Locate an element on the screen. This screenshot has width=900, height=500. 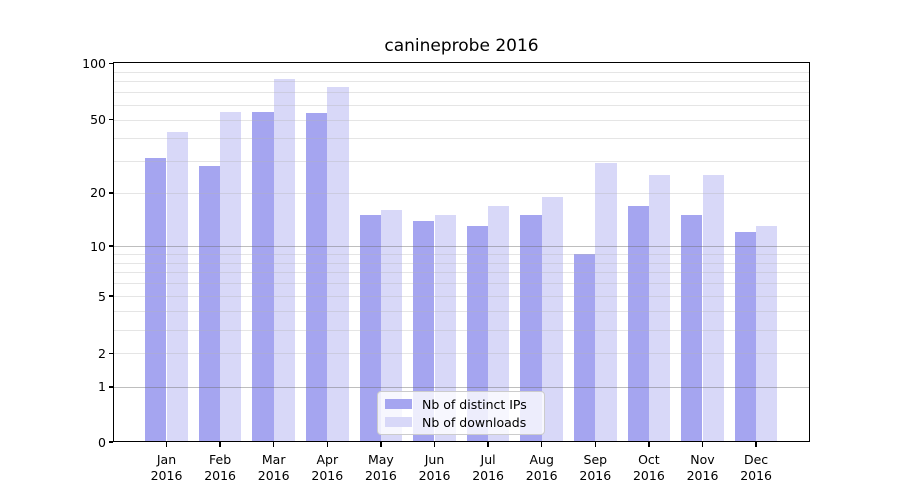
y-tick-label-100: 100 is located at coordinates (94, 63).